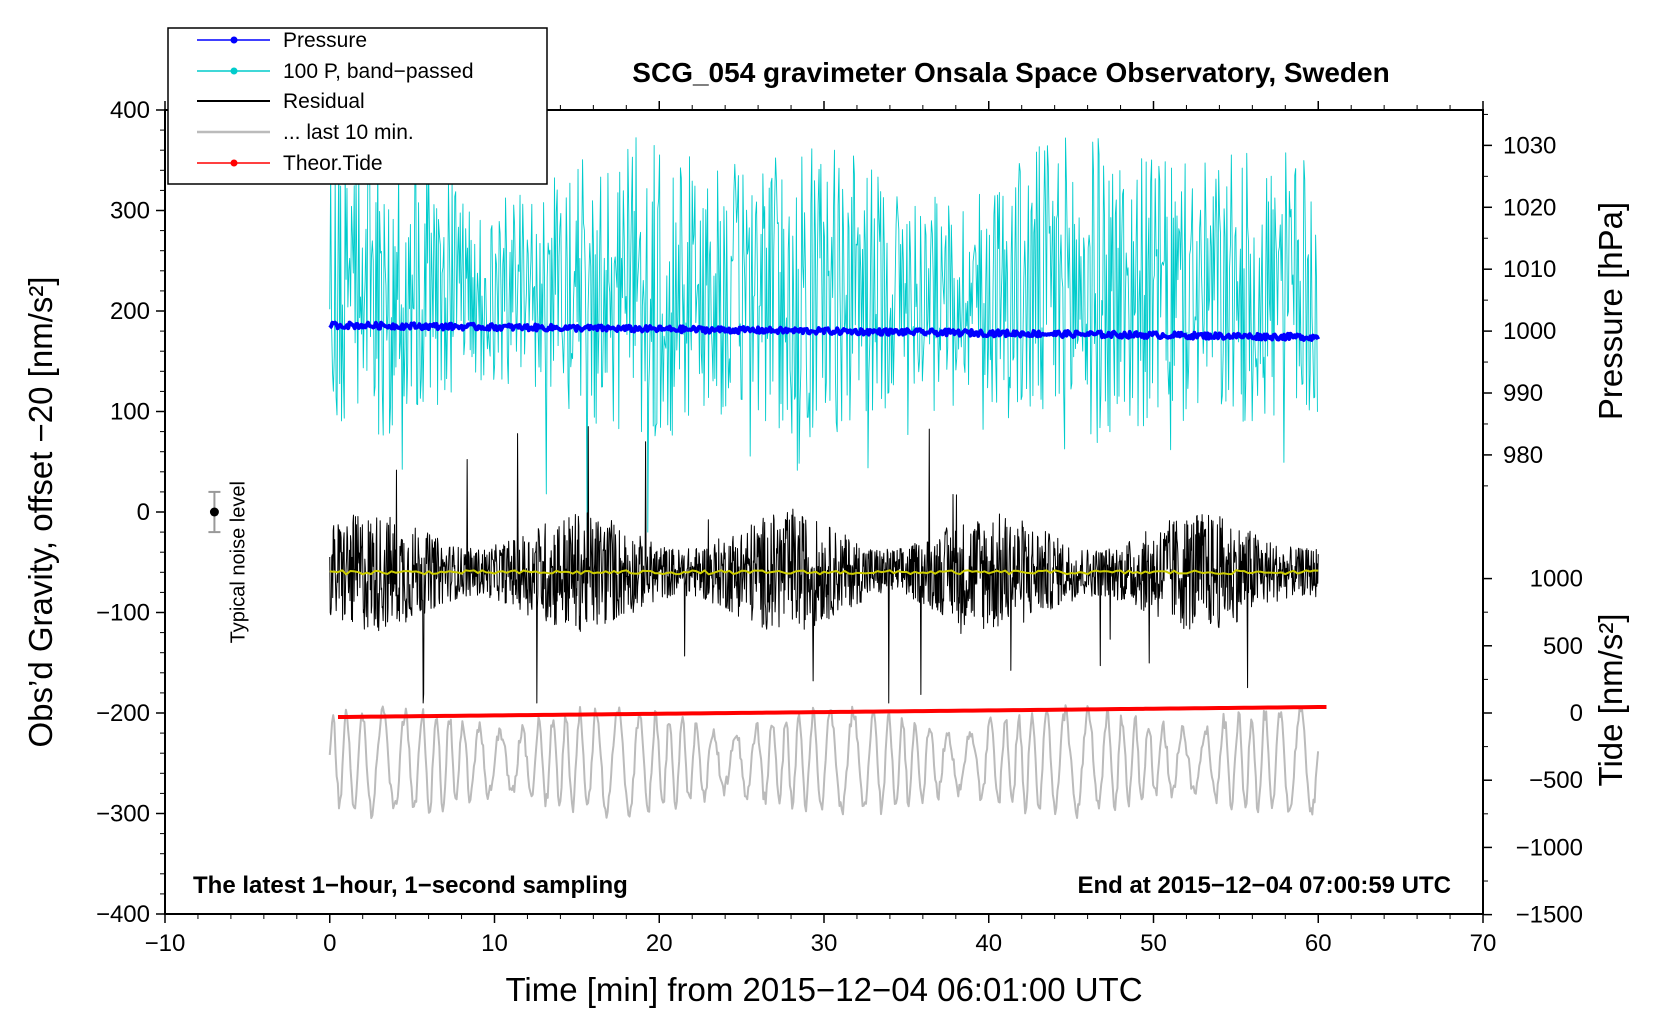 This screenshot has height=1020, width=1660. I want to click on x-tick-label: 50, so click(1153, 943).